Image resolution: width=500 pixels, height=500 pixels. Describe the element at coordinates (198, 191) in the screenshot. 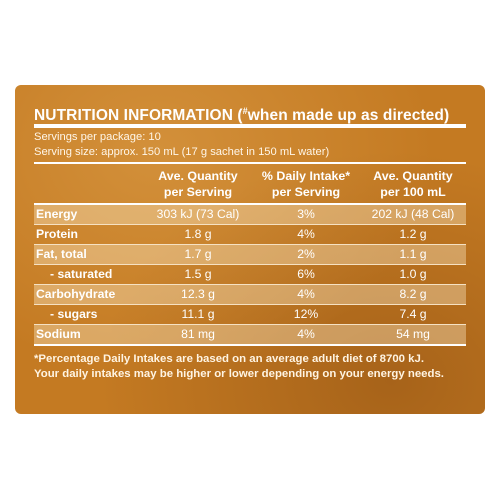

I see `header-per-serving-line2: per Serving` at that location.